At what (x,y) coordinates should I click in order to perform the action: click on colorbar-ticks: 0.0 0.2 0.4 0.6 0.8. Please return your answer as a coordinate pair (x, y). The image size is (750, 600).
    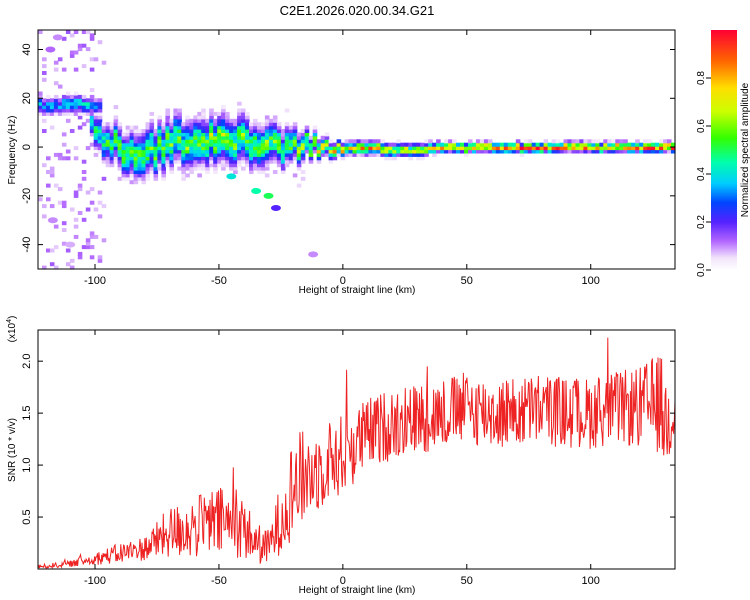
    Looking at the image, I should click on (703, 174).